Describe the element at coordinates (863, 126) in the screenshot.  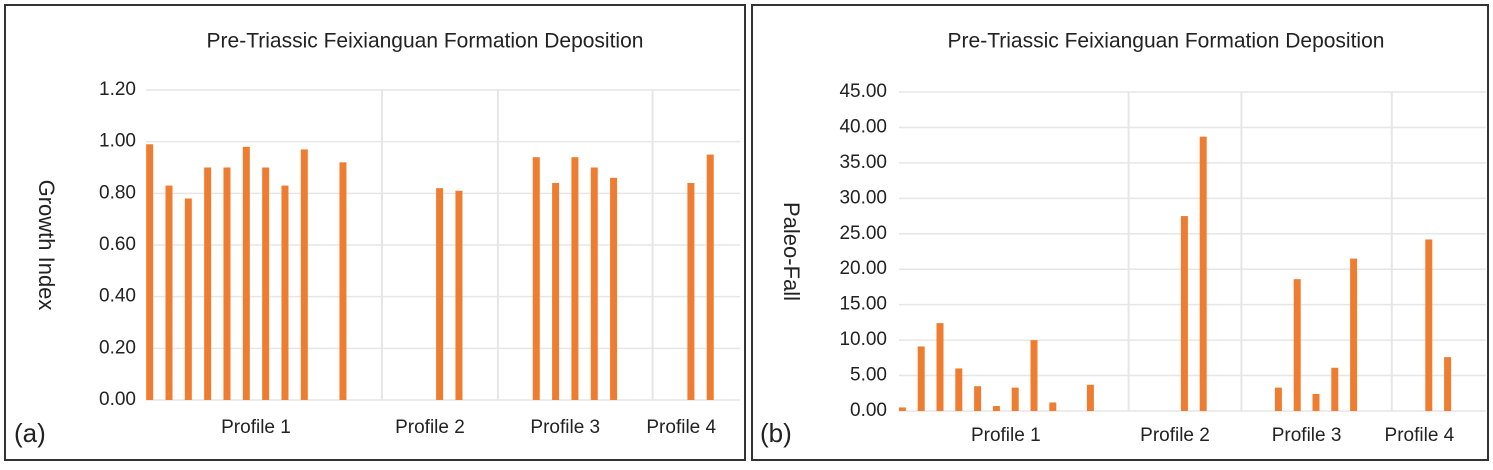
I see `y-tick-label: 40.00` at that location.